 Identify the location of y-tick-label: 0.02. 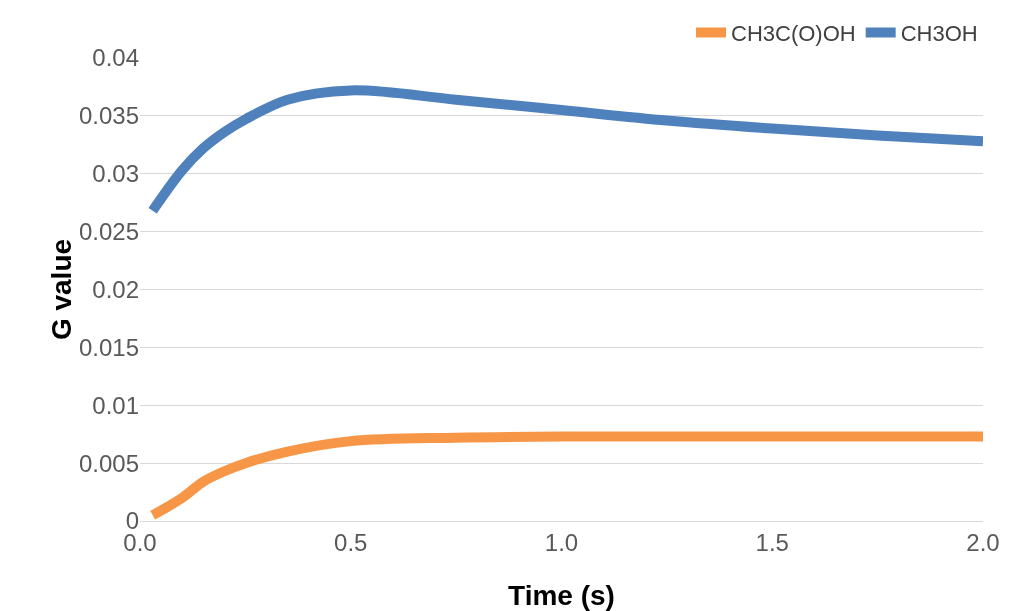
(115, 289).